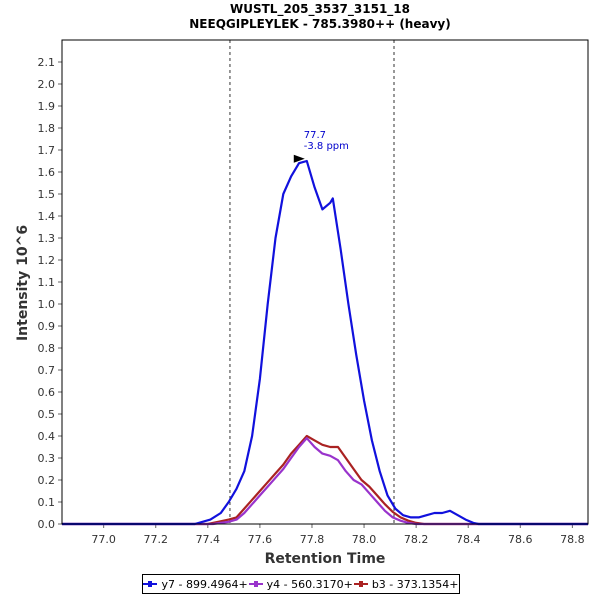 The width and height of the screenshot is (600, 600). I want to click on y-tick-label: 1.1, so click(47, 282).